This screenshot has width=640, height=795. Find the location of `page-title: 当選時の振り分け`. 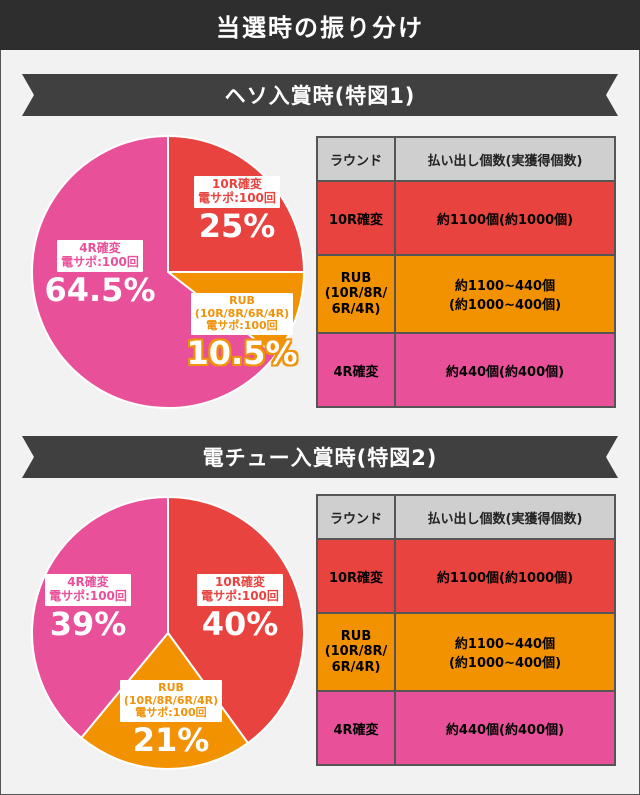

page-title: 当選時の振り分け is located at coordinates (320, 25).